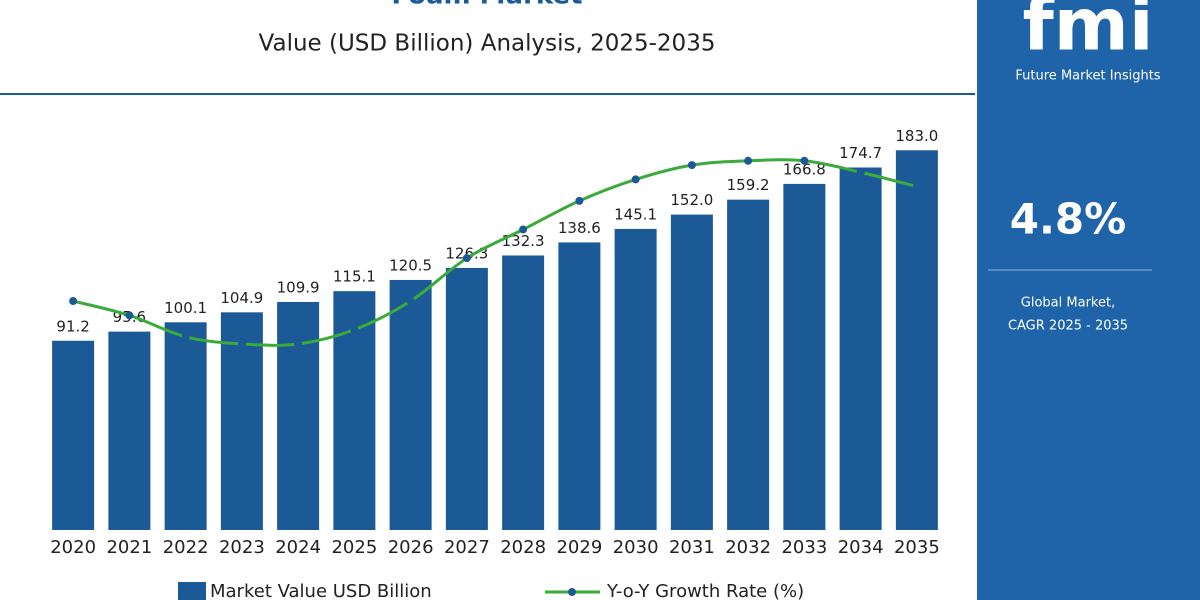  I want to click on cagr-value: 4.8%, so click(1068, 219).